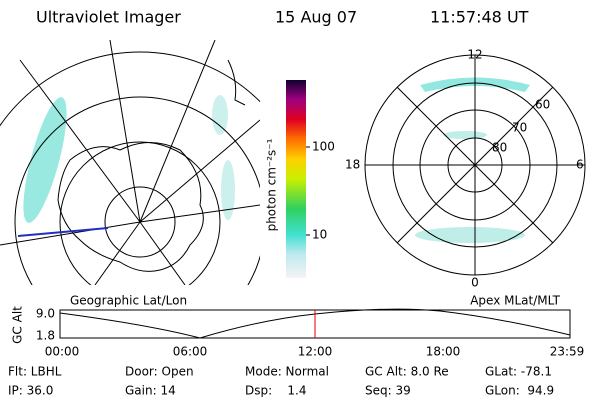  I want to click on colorbar-tick-label: 100, so click(323, 147).